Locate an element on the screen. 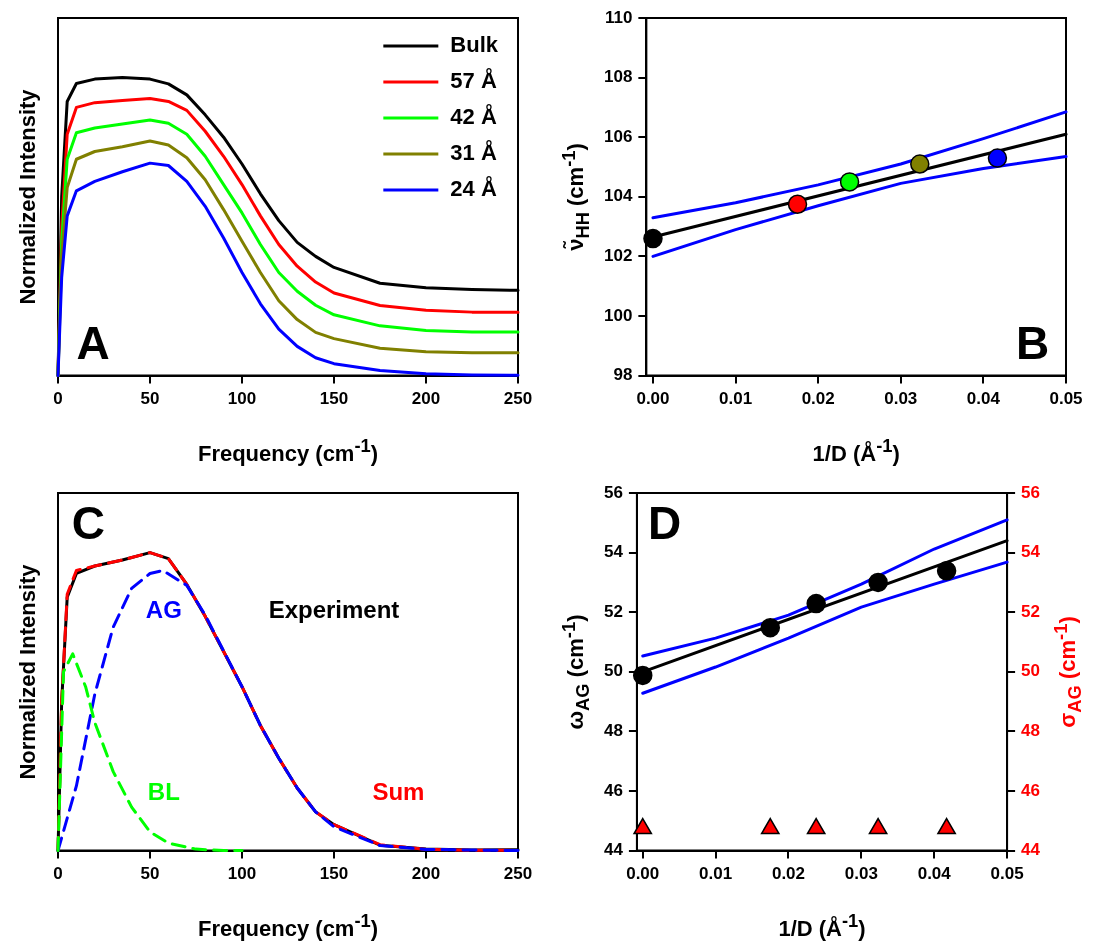  annotation: D is located at coordinates (665, 523).